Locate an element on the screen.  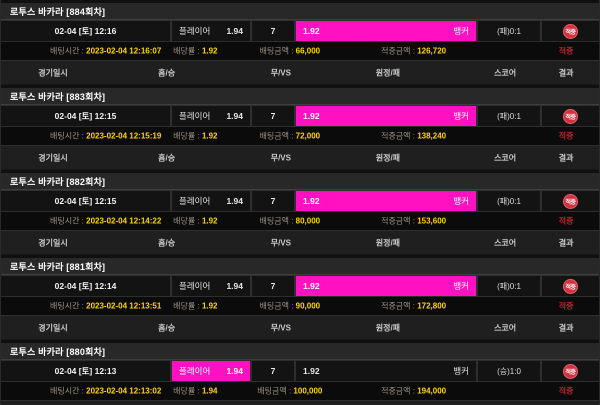
round-title: 로투스 바카라 [884회차] is located at coordinates (58, 11).